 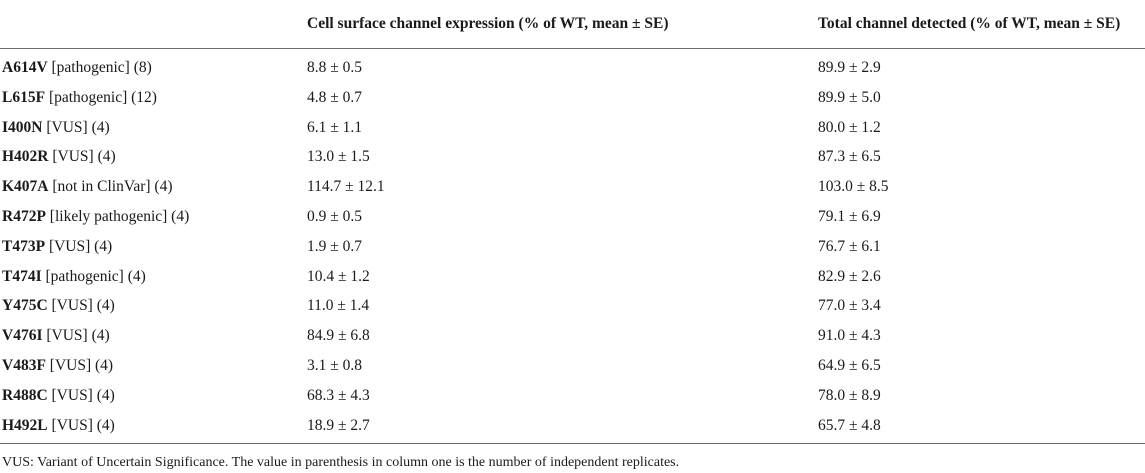 I want to click on total-channel-cell: 64.9 ± 6.5, so click(x=849, y=365).